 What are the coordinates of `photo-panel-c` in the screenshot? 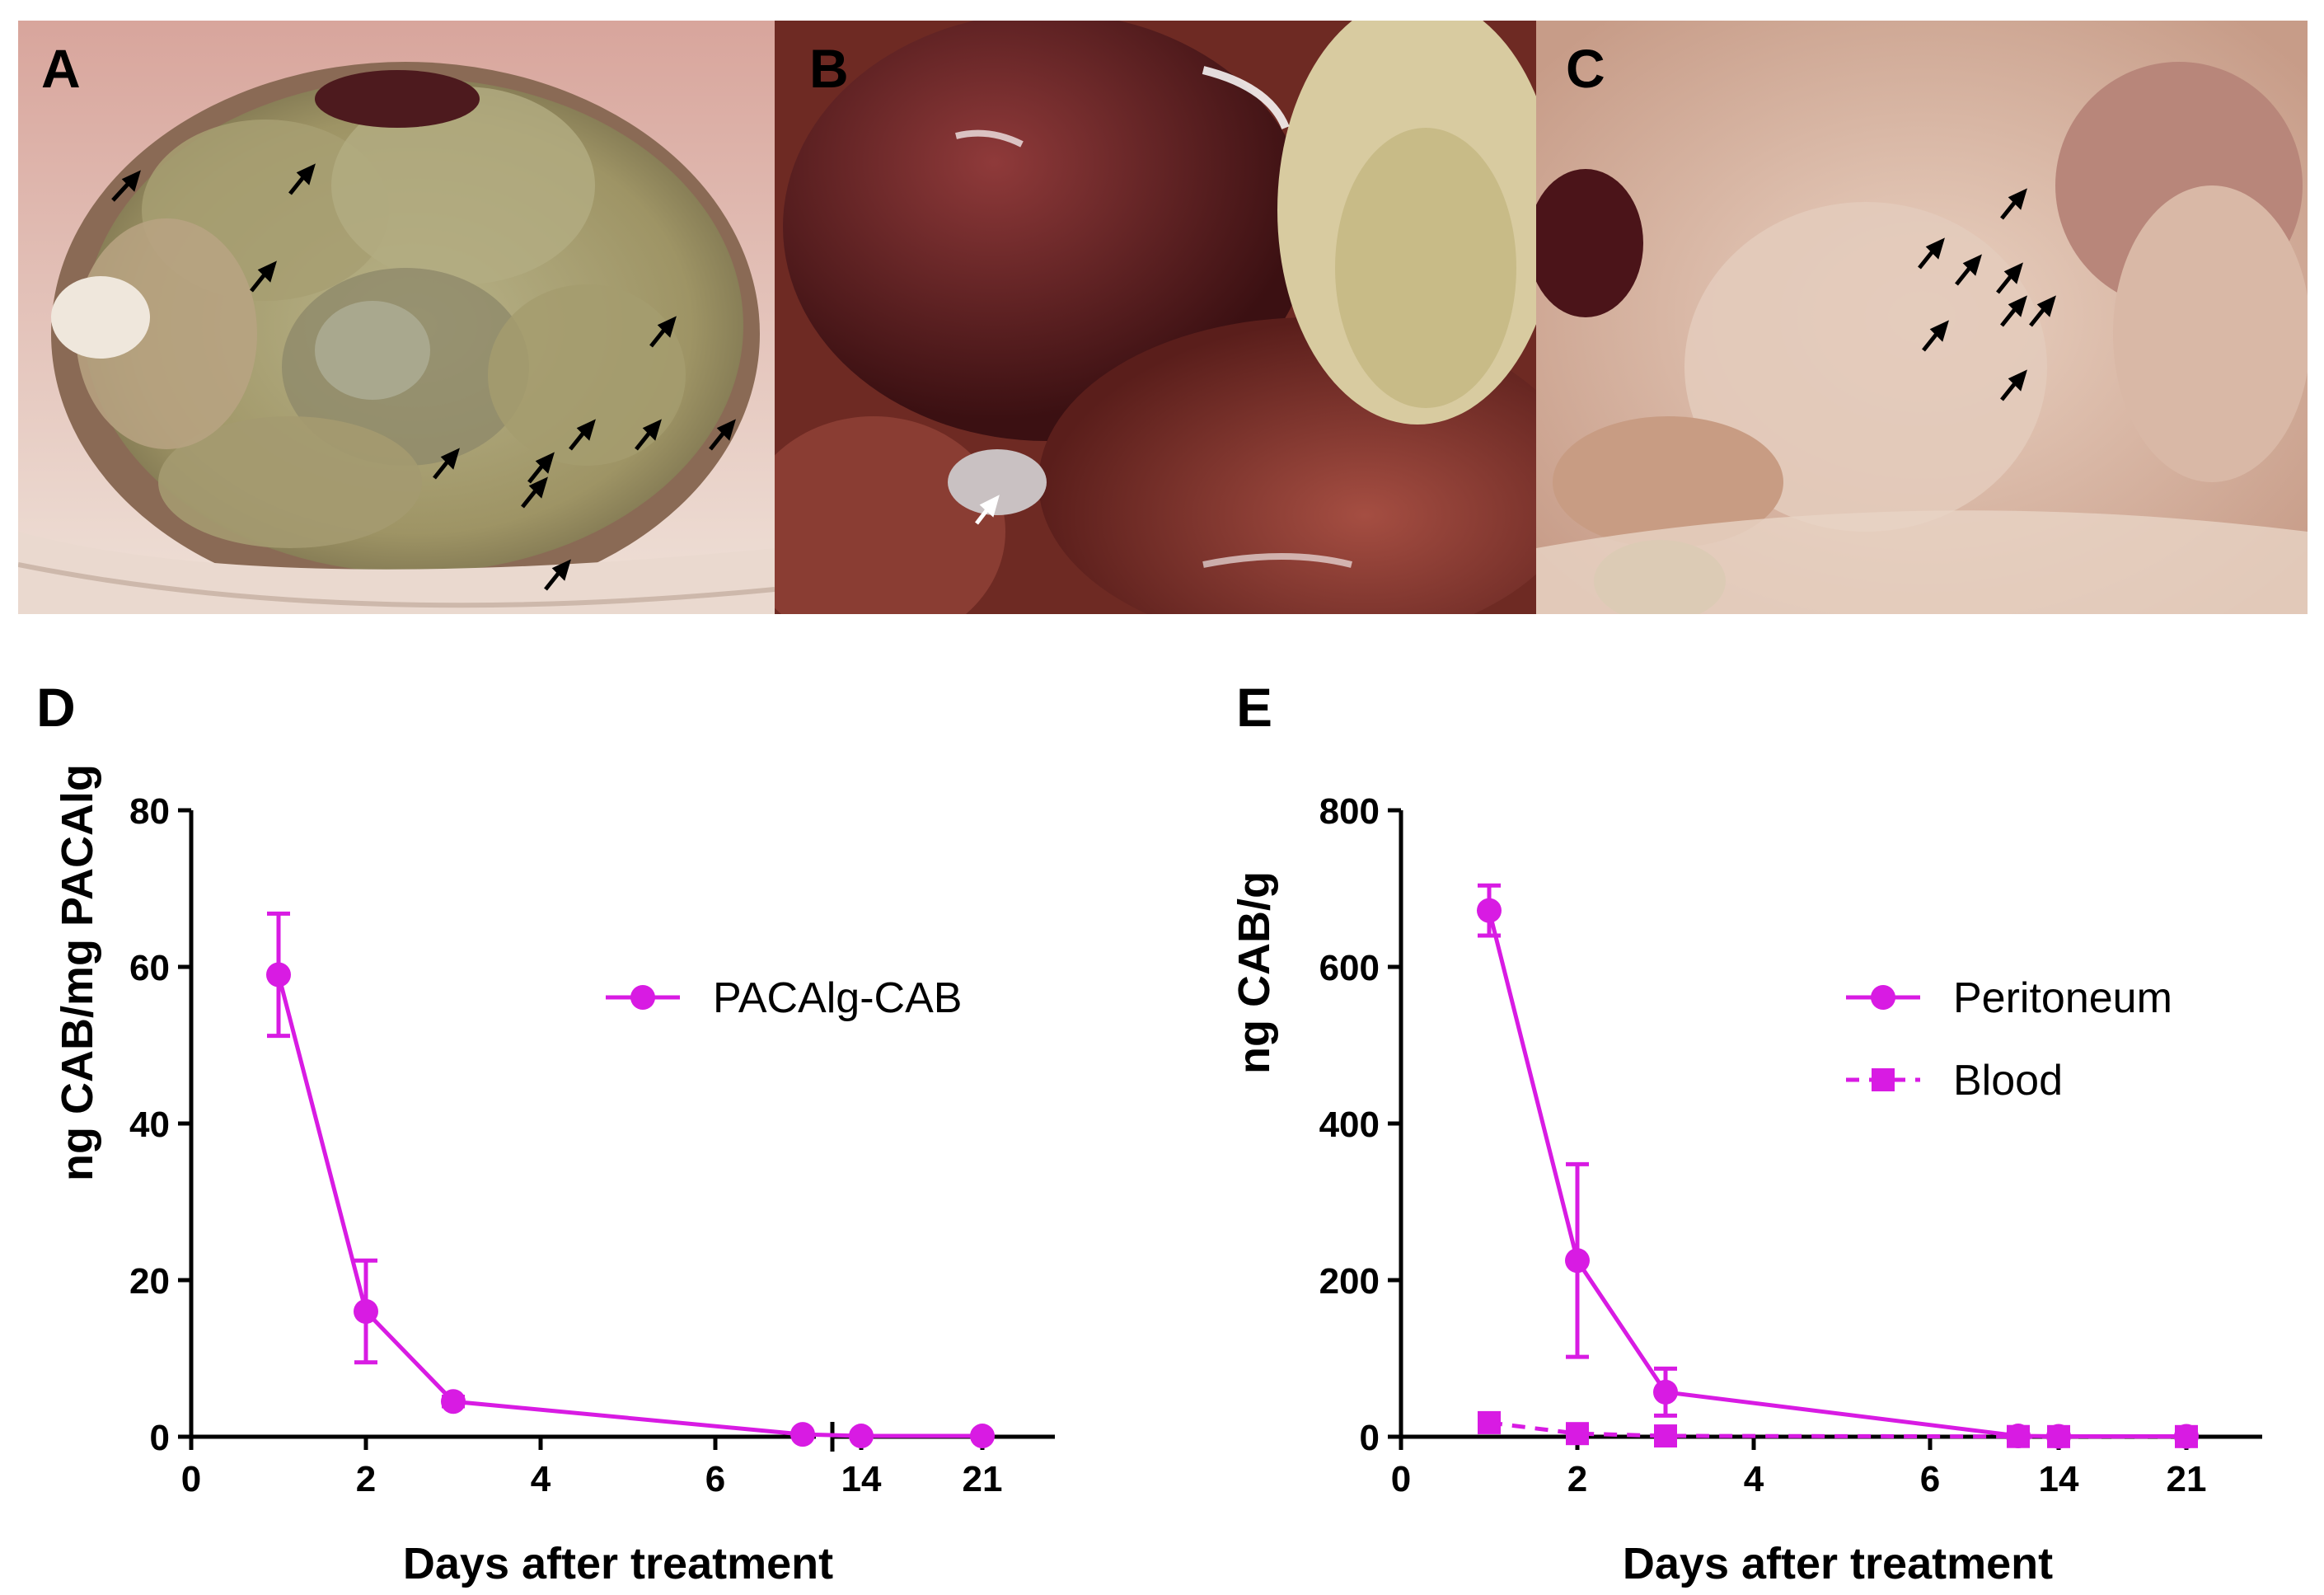 It's located at (1922, 317).